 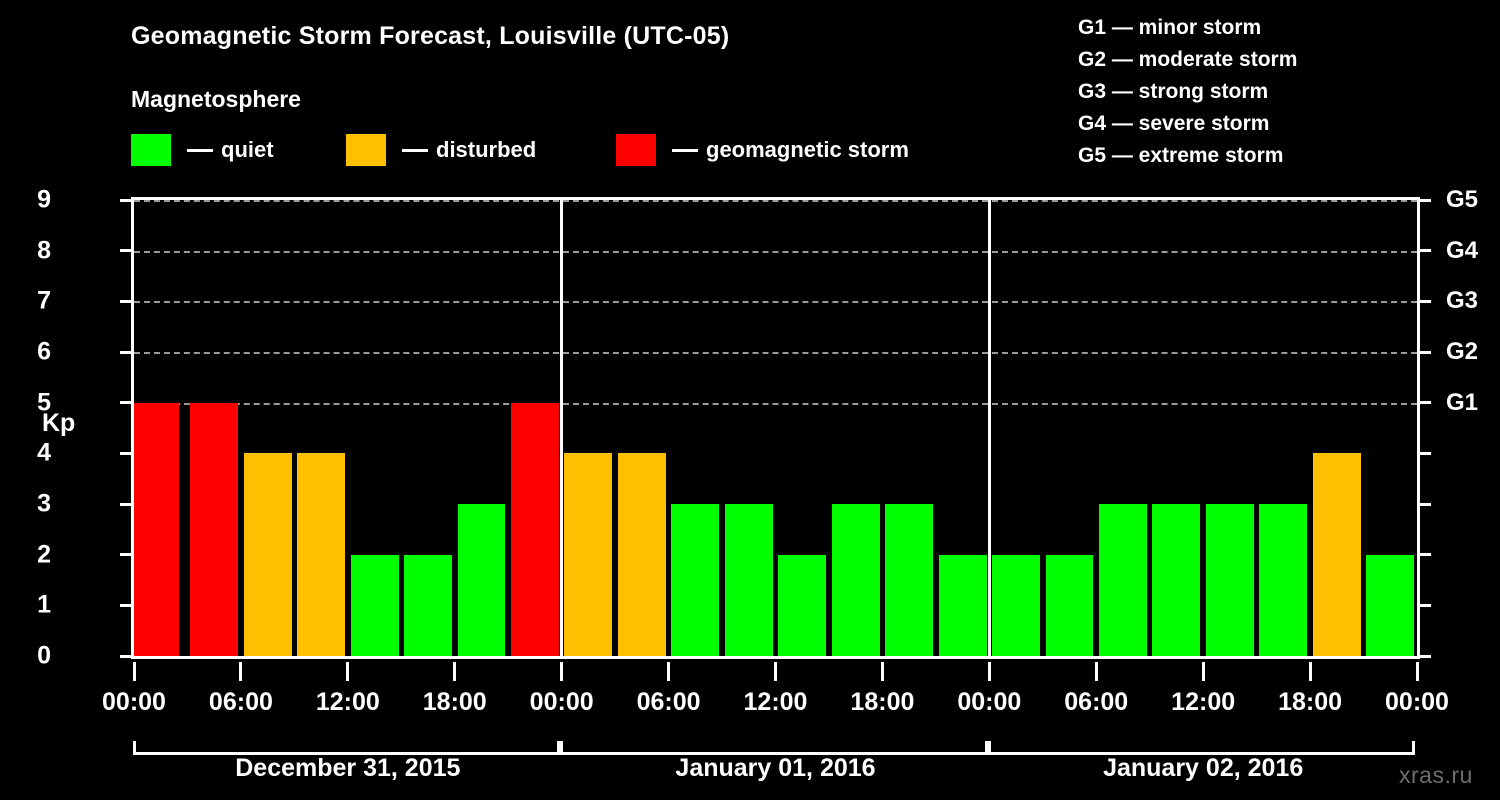 I want to click on x-axis-label-5: 06:00, so click(x=668, y=702).